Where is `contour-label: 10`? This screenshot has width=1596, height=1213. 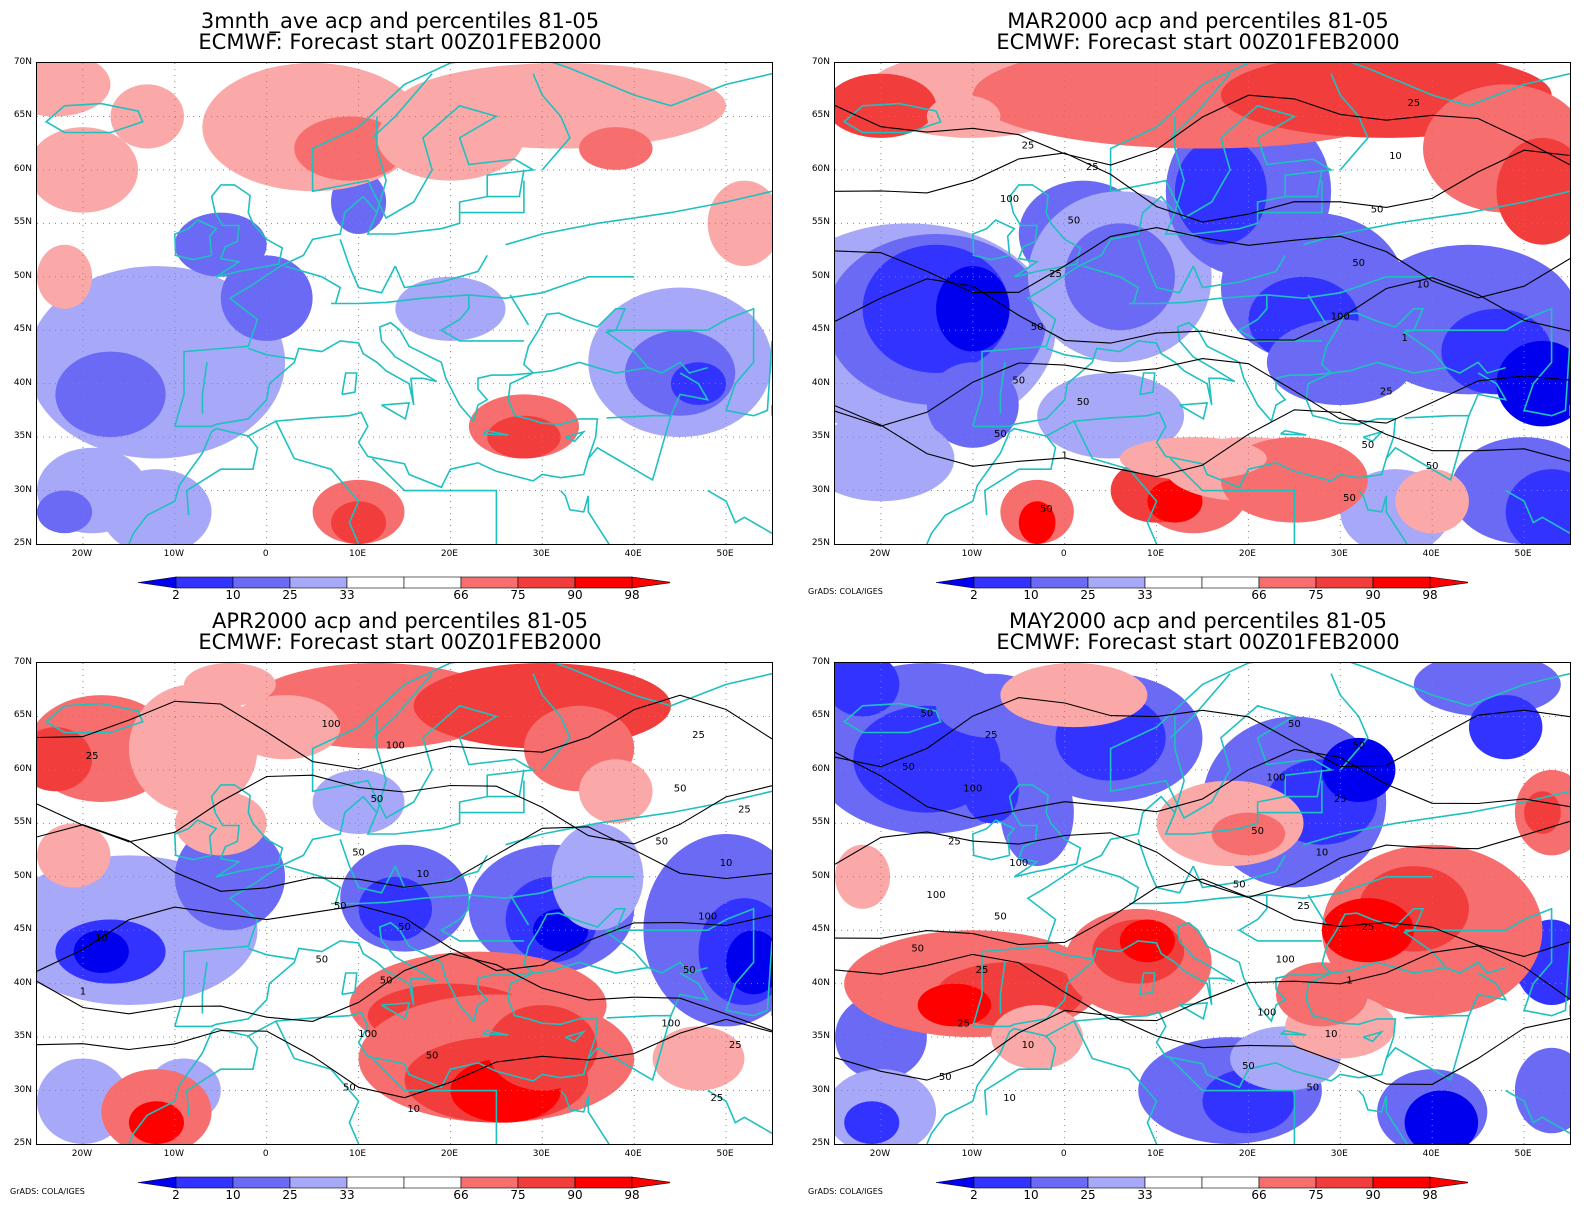 contour-label: 10 is located at coordinates (413, 1109).